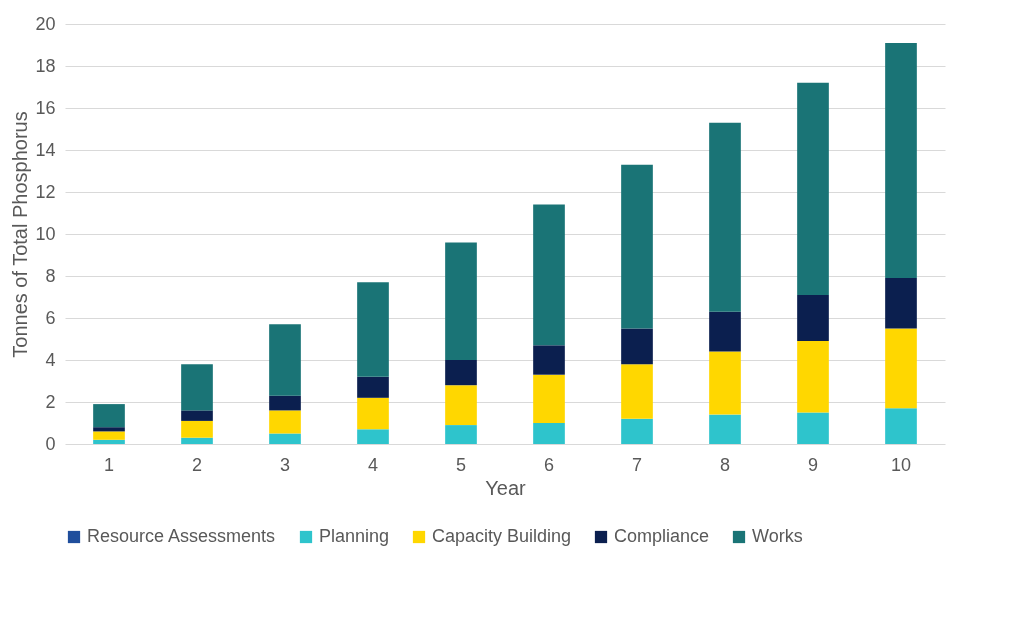 This screenshot has height=631, width=1023. What do you see at coordinates (45, 149) in the screenshot?
I see `y-tick-label: 14` at bounding box center [45, 149].